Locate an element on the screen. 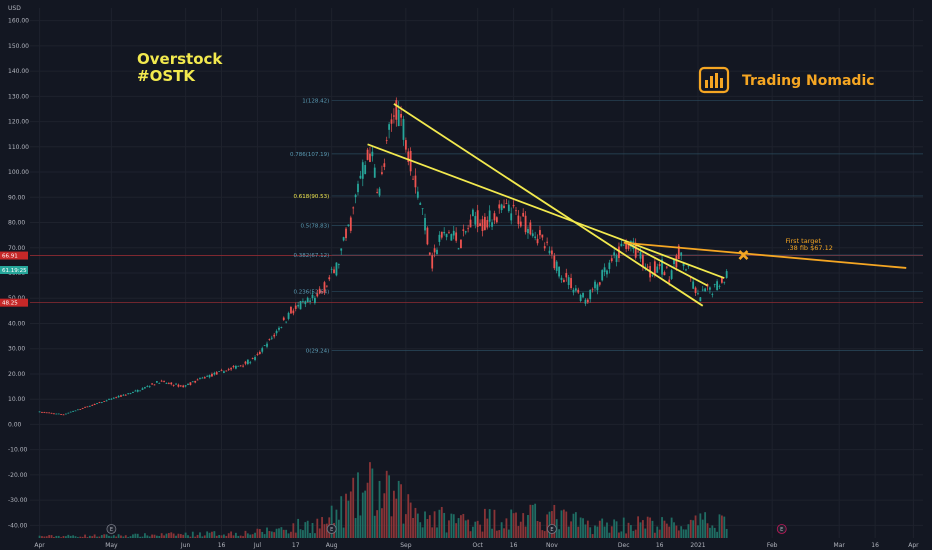 Image resolution: width=932 pixels, height=550 pixels. x-tick-label: Oct is located at coordinates (478, 545).